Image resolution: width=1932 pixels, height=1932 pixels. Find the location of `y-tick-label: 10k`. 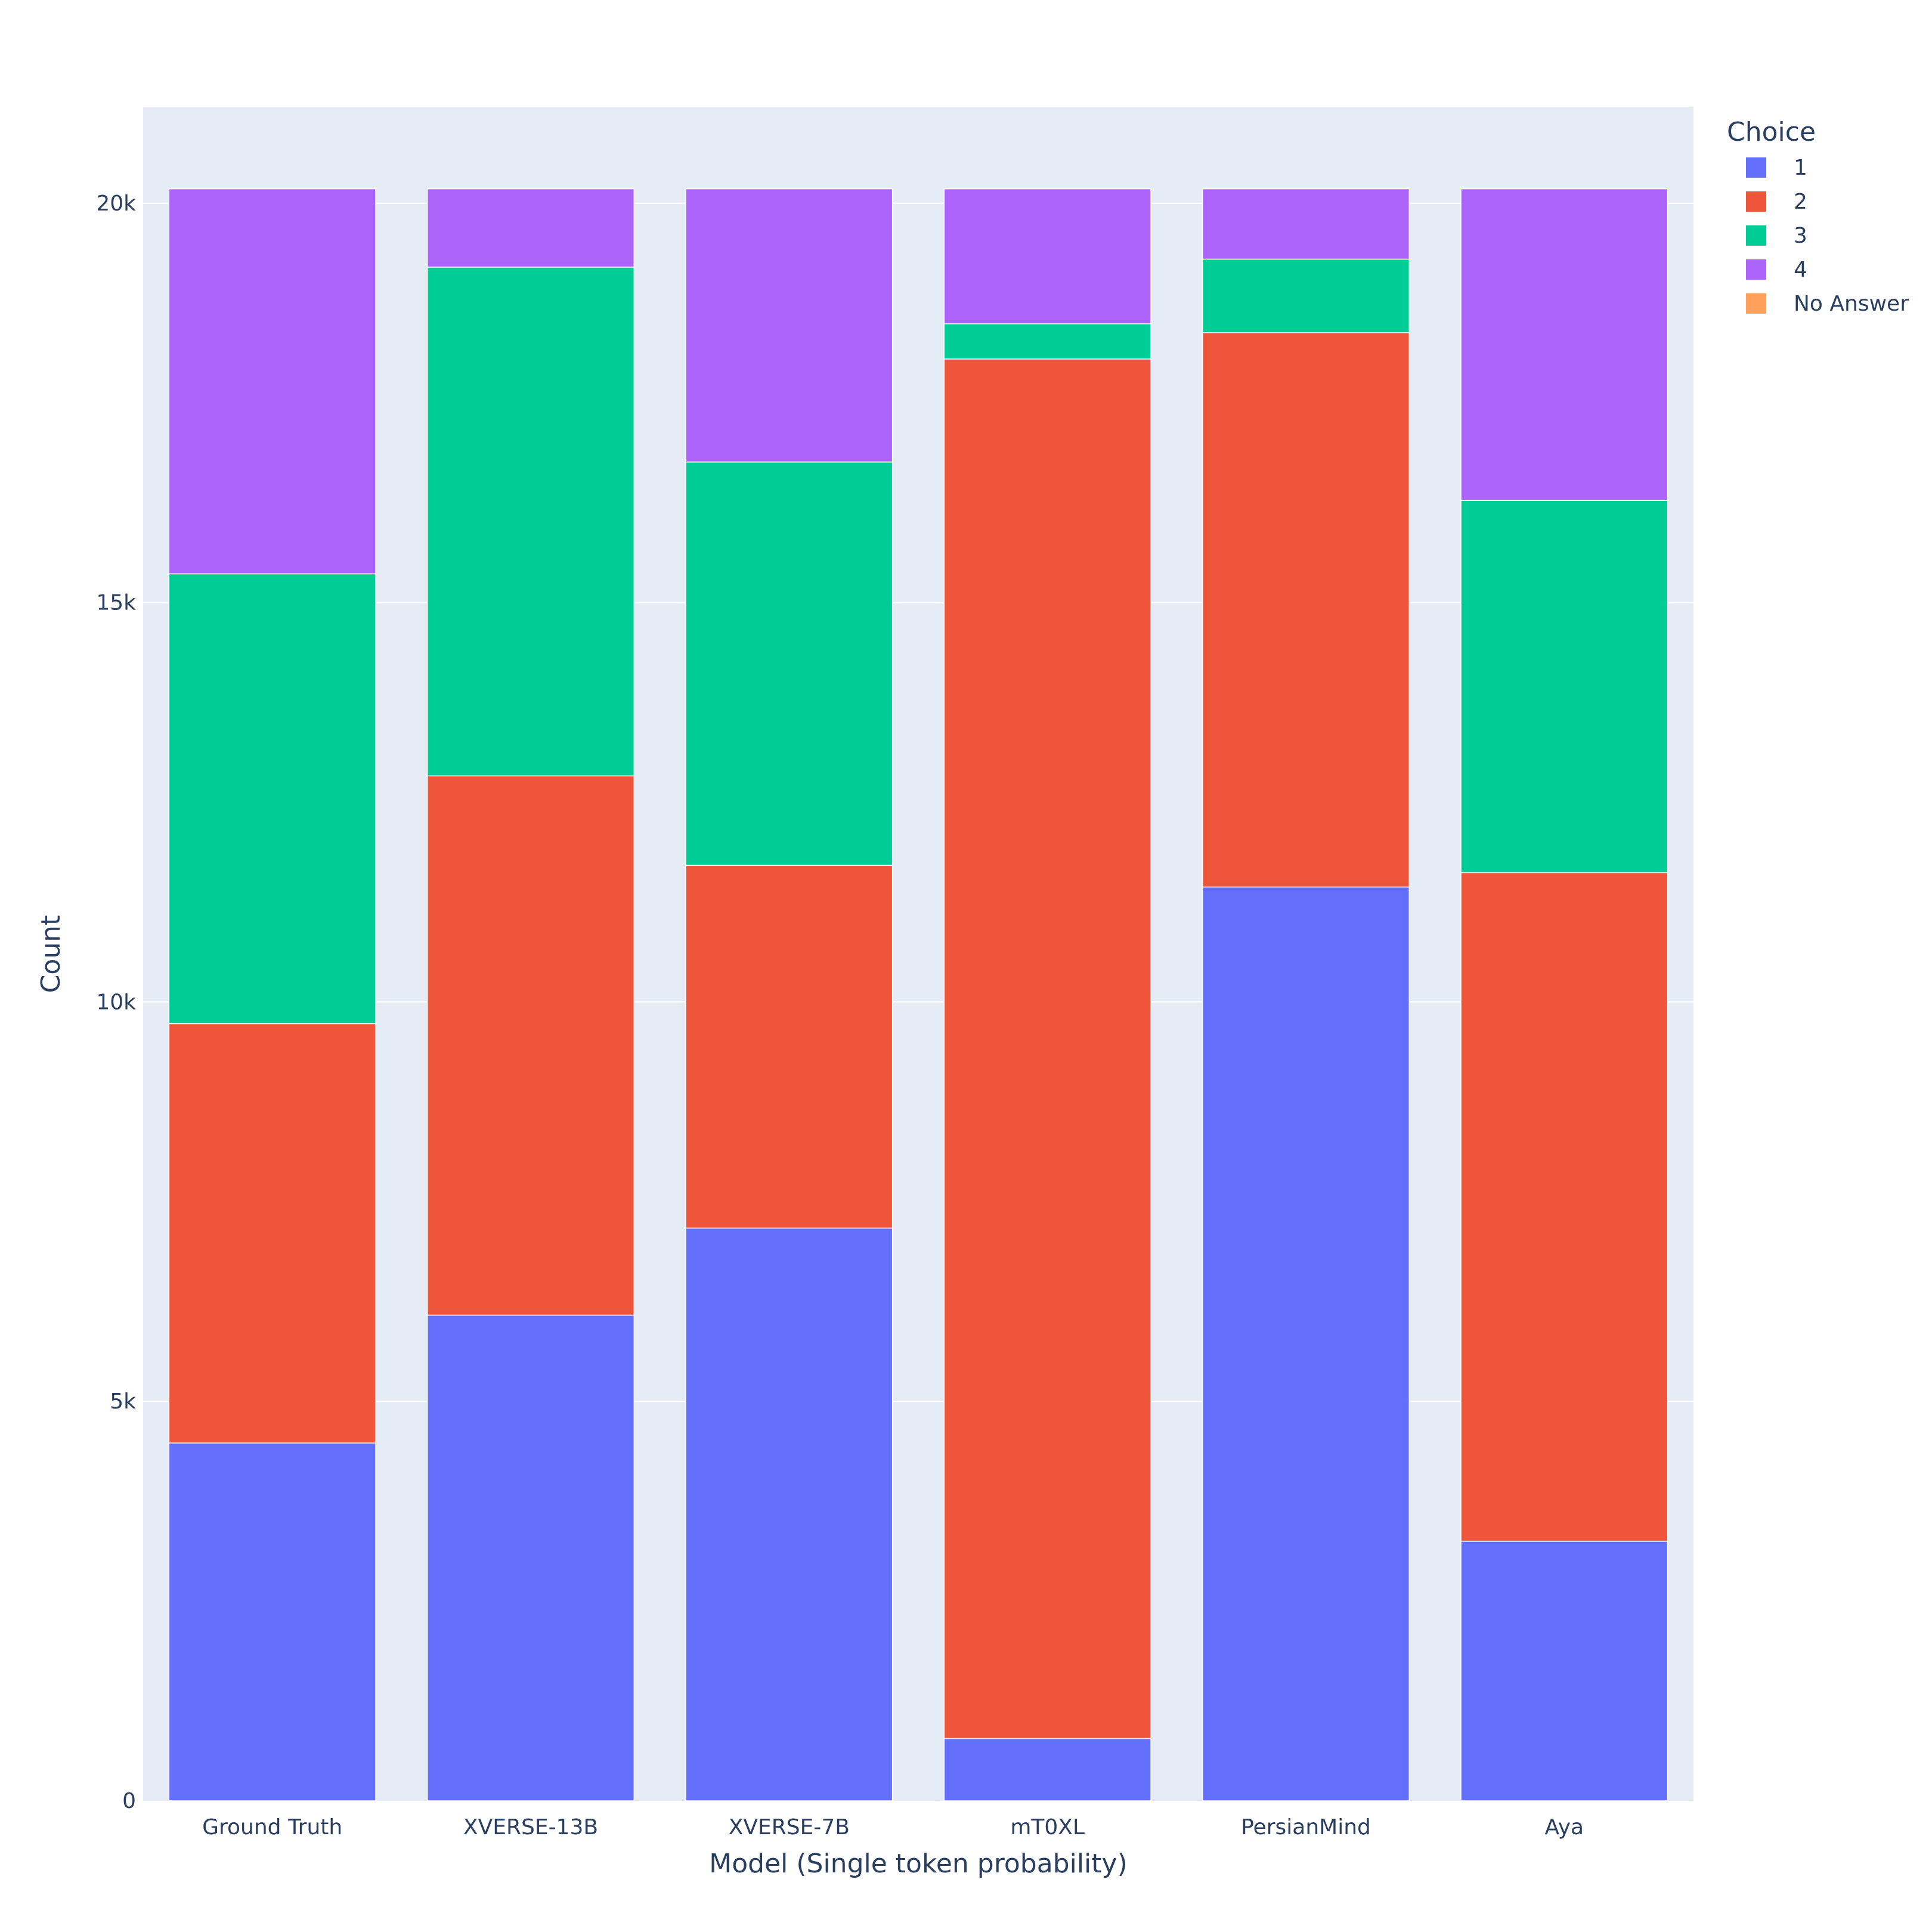

y-tick-label: 10k is located at coordinates (116, 1002).